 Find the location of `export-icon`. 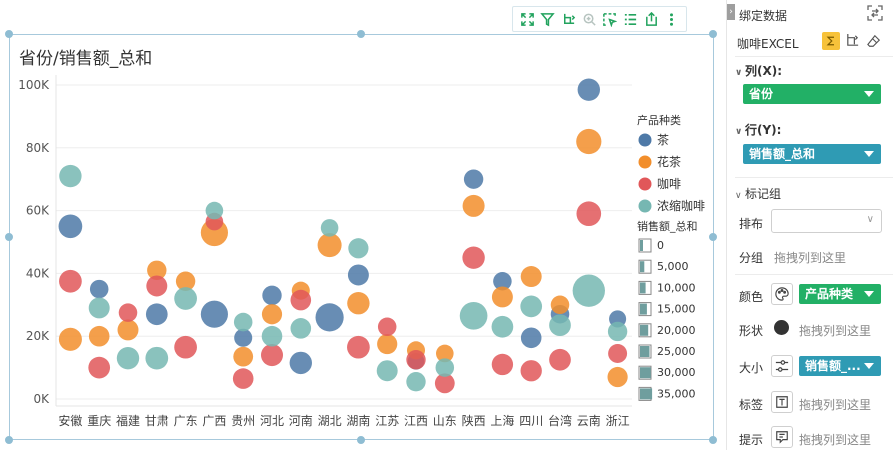

export-icon is located at coordinates (651, 19).